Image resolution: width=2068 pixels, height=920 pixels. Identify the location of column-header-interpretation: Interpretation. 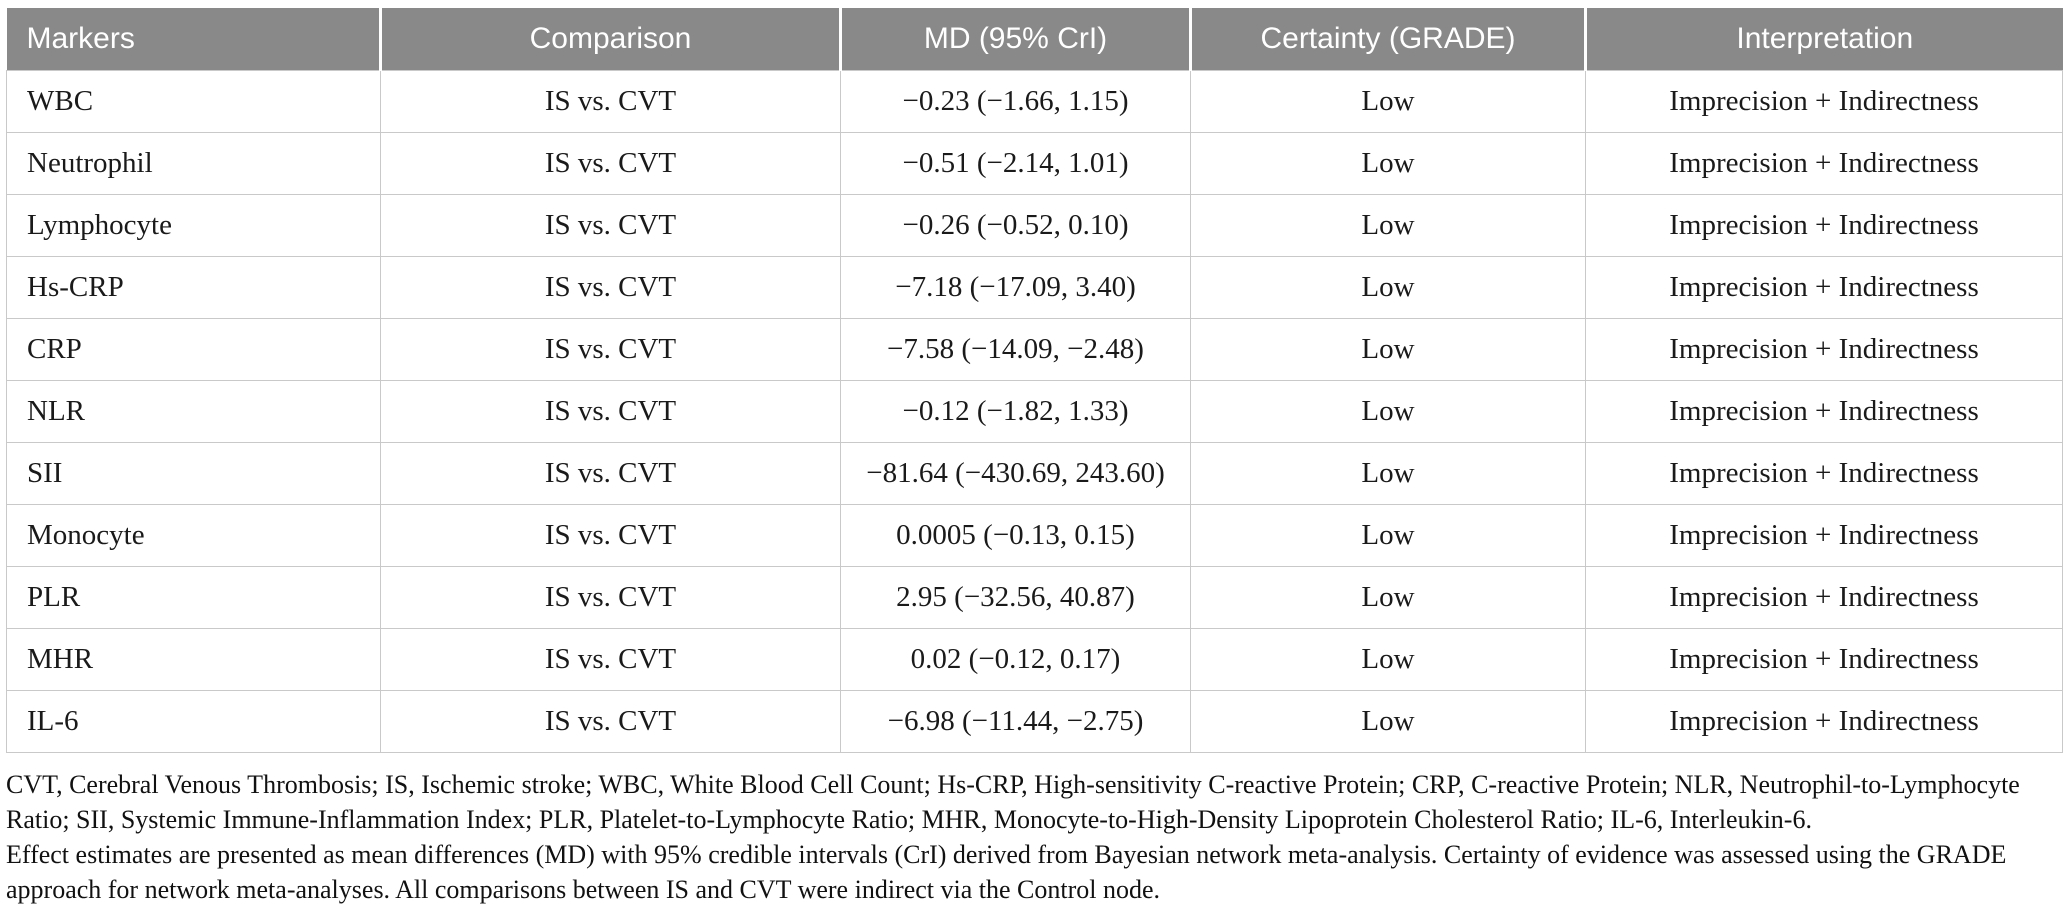
(1823, 39).